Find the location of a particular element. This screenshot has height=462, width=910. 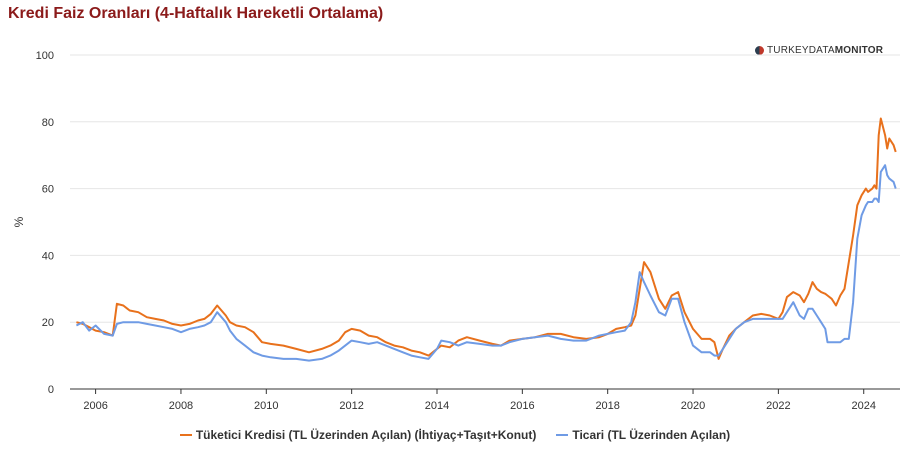

brand-text-monitor: MONITOR is located at coordinates (859, 50).